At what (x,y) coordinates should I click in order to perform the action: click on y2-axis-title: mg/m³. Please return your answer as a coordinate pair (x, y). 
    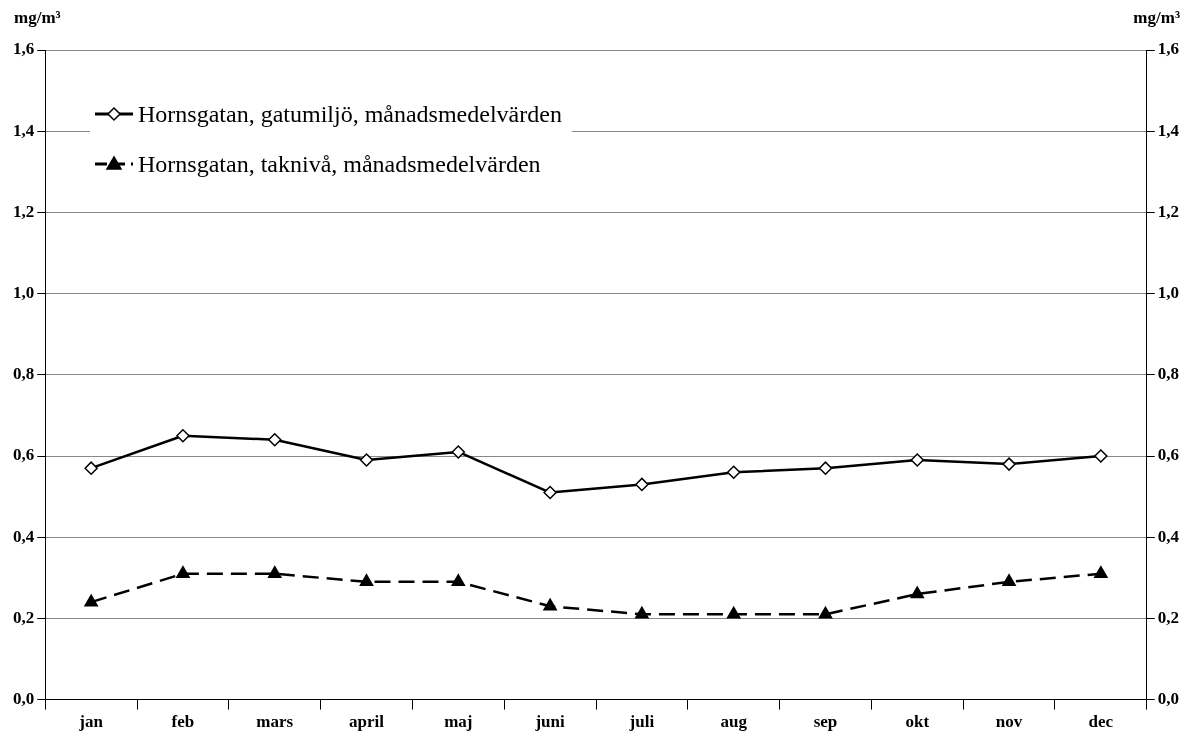
    Looking at the image, I should click on (1156, 18).